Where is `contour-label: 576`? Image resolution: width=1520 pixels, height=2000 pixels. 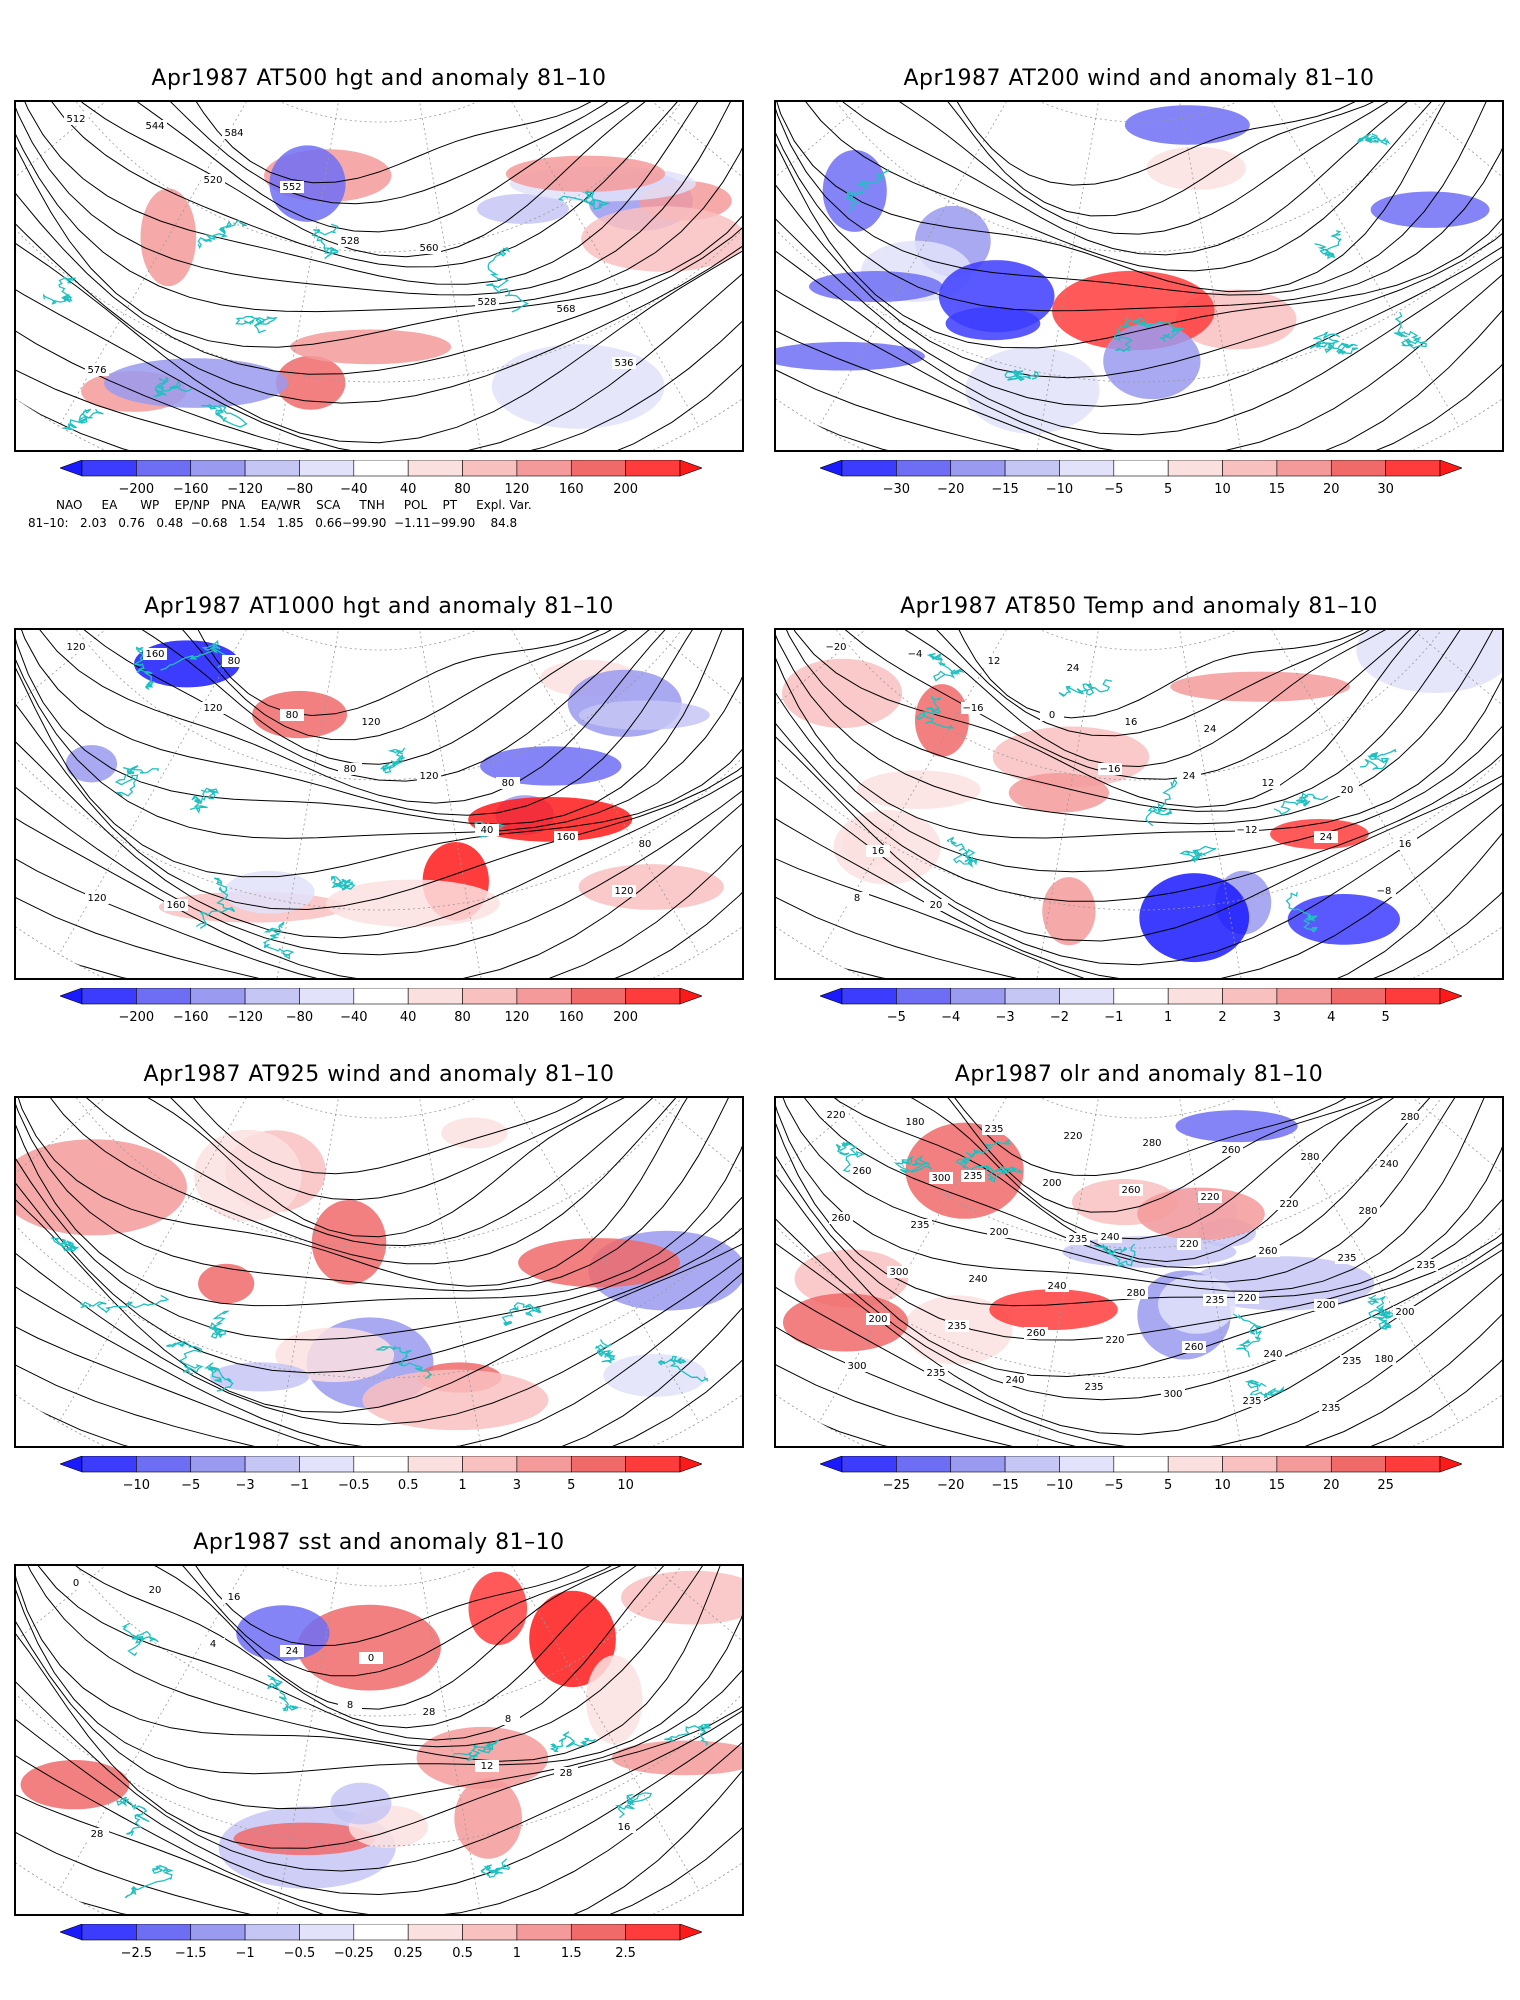
contour-label: 576 is located at coordinates (96, 370).